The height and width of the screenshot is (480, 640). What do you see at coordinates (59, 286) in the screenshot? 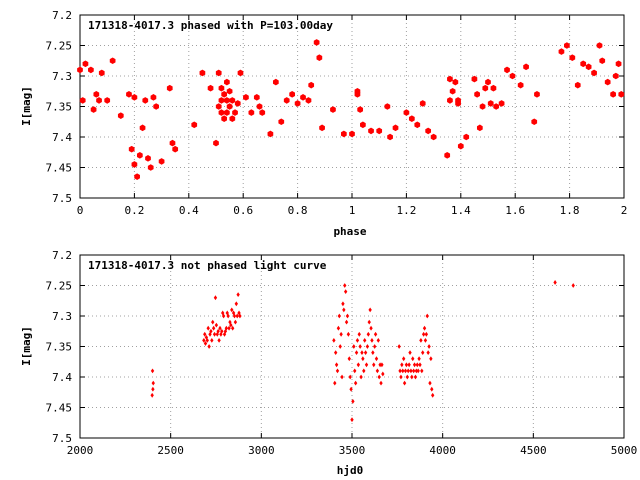
I see `y-tick-label: 7.25` at bounding box center [59, 286].